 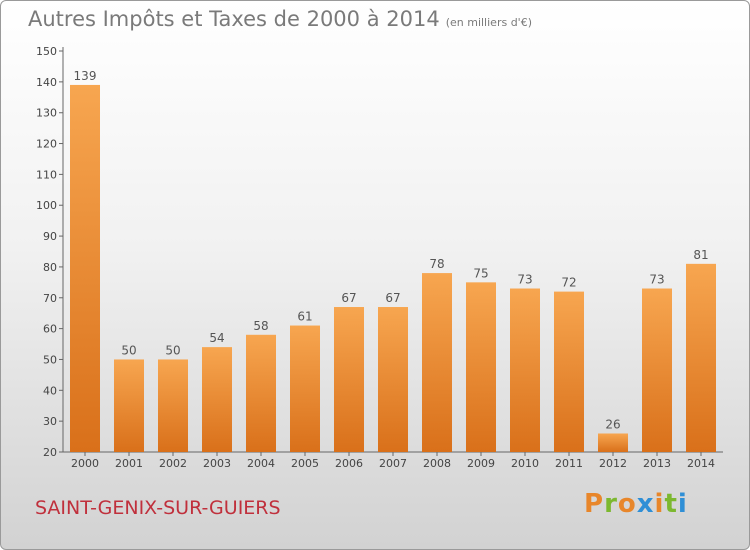 What do you see at coordinates (671, 504) in the screenshot?
I see `logo-letter: t` at bounding box center [671, 504].